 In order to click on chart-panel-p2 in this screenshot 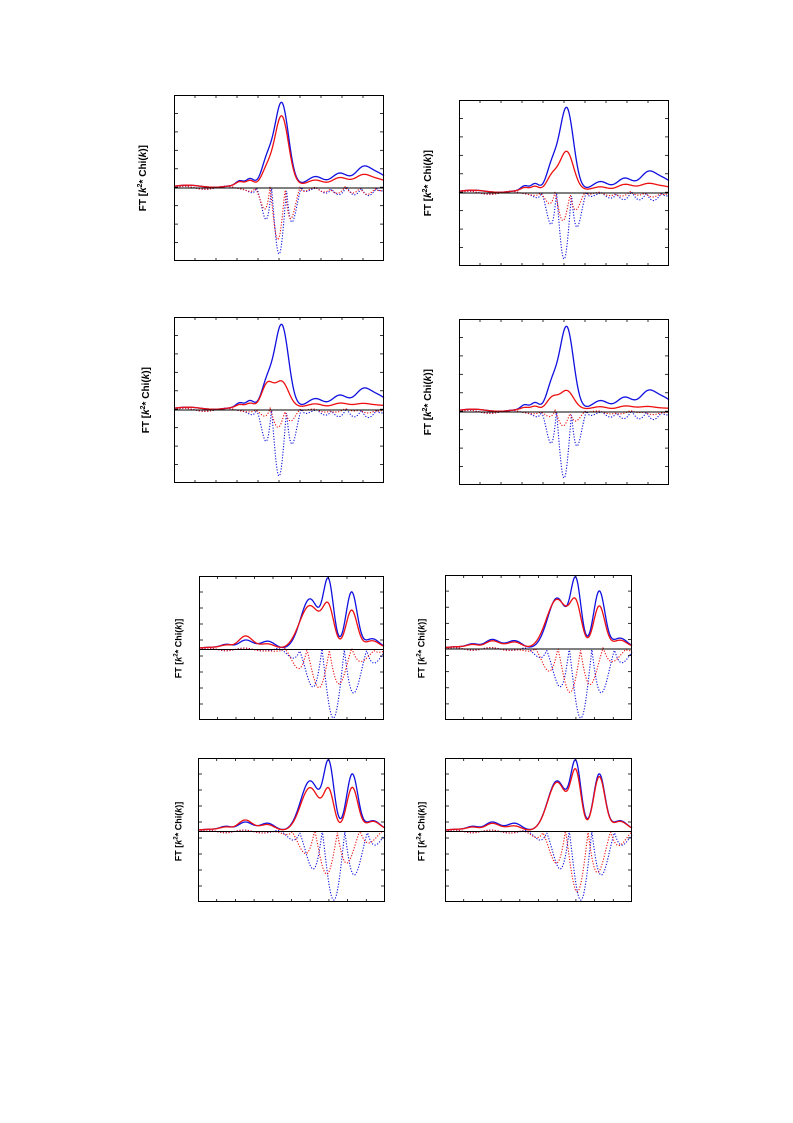, I will do `click(564, 183)`.